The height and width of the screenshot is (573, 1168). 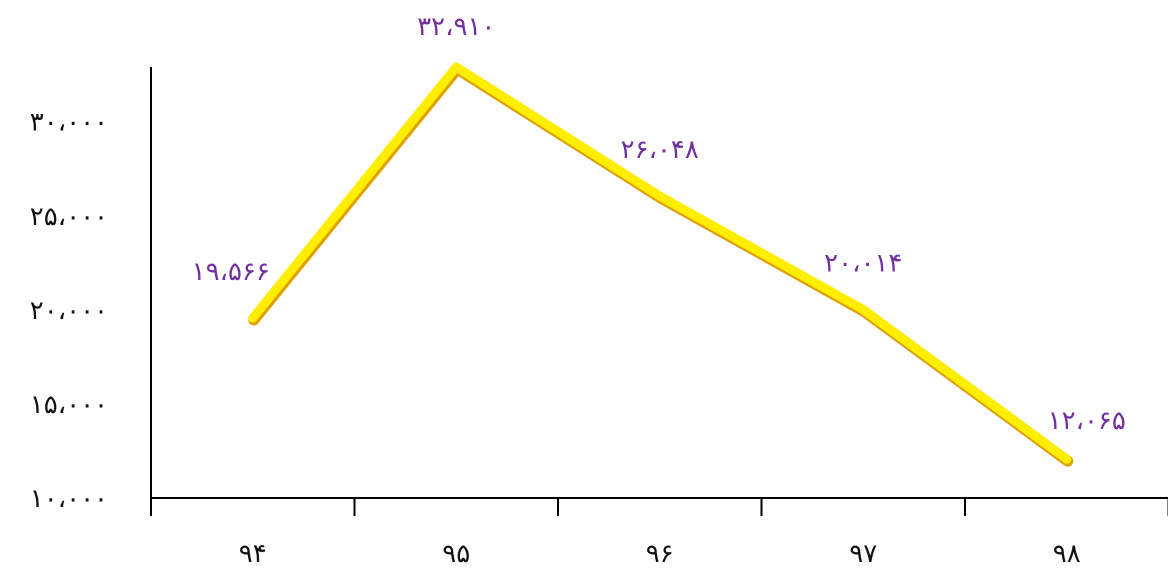 I want to click on x-tick-label: ۹۵, so click(x=456, y=554).